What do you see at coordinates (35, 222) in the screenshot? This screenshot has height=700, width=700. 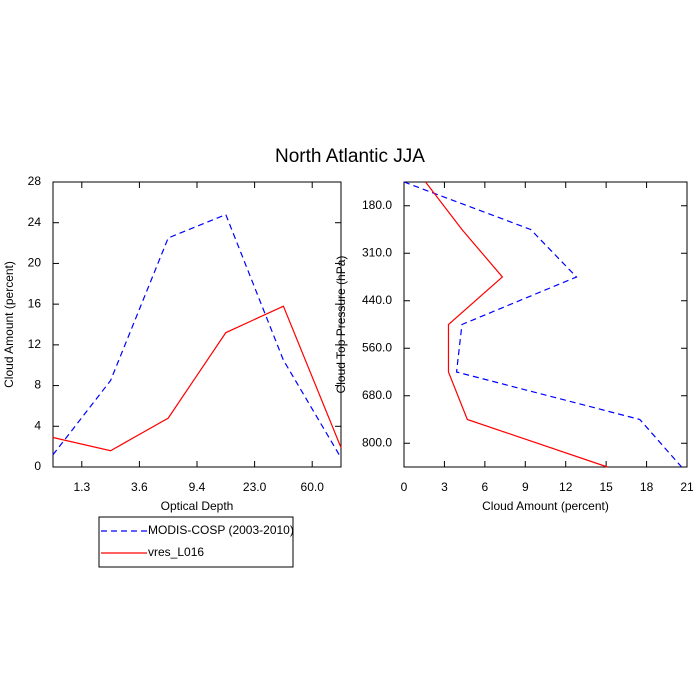 I see `y-tick-label: 24` at bounding box center [35, 222].